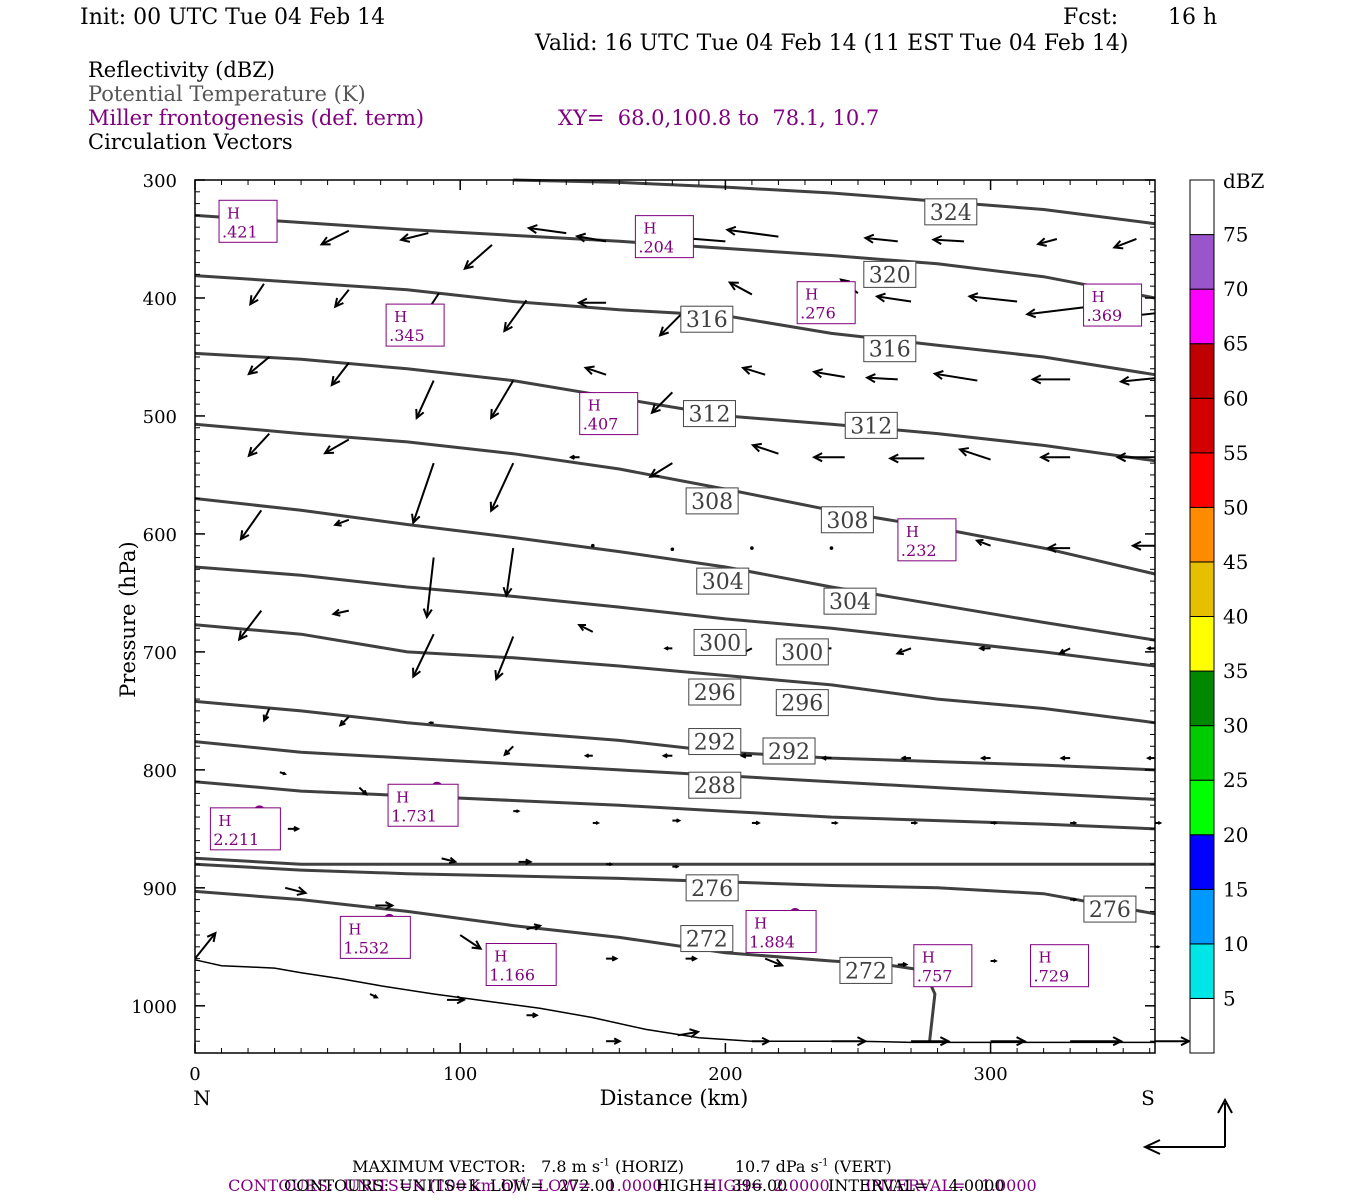  Describe the element at coordinates (1235, 289) in the screenshot. I see `colorbar-level-label: 70` at that location.